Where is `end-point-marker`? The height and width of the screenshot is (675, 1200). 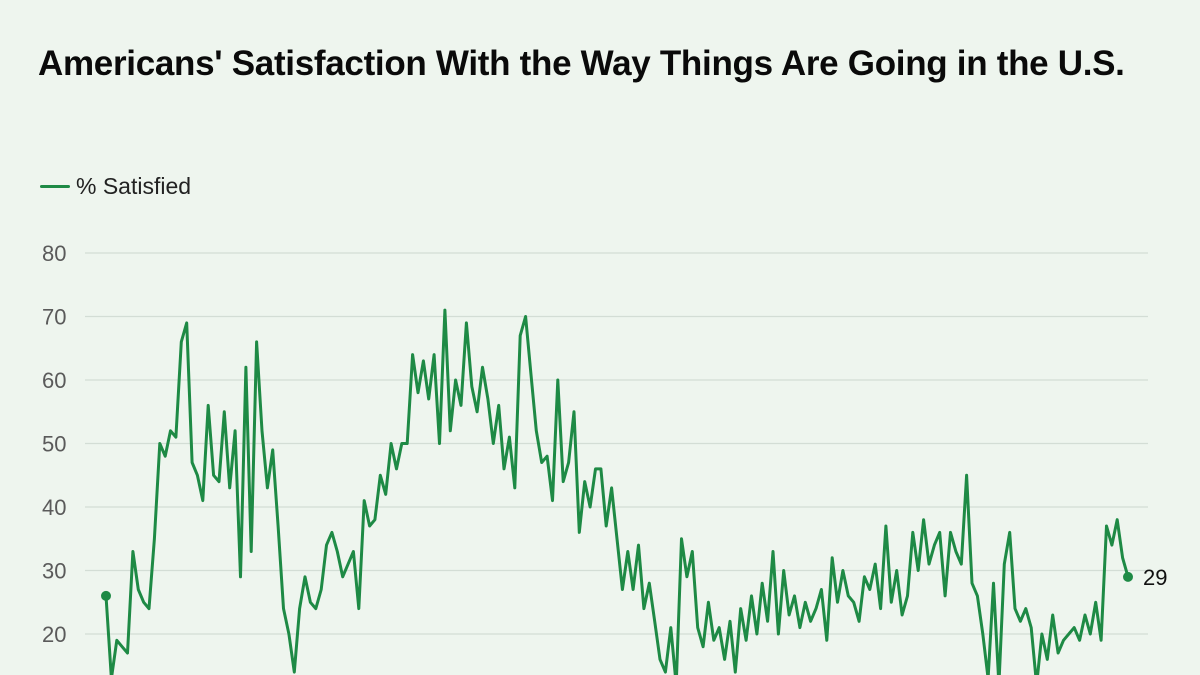
end-point-marker is located at coordinates (1128, 576).